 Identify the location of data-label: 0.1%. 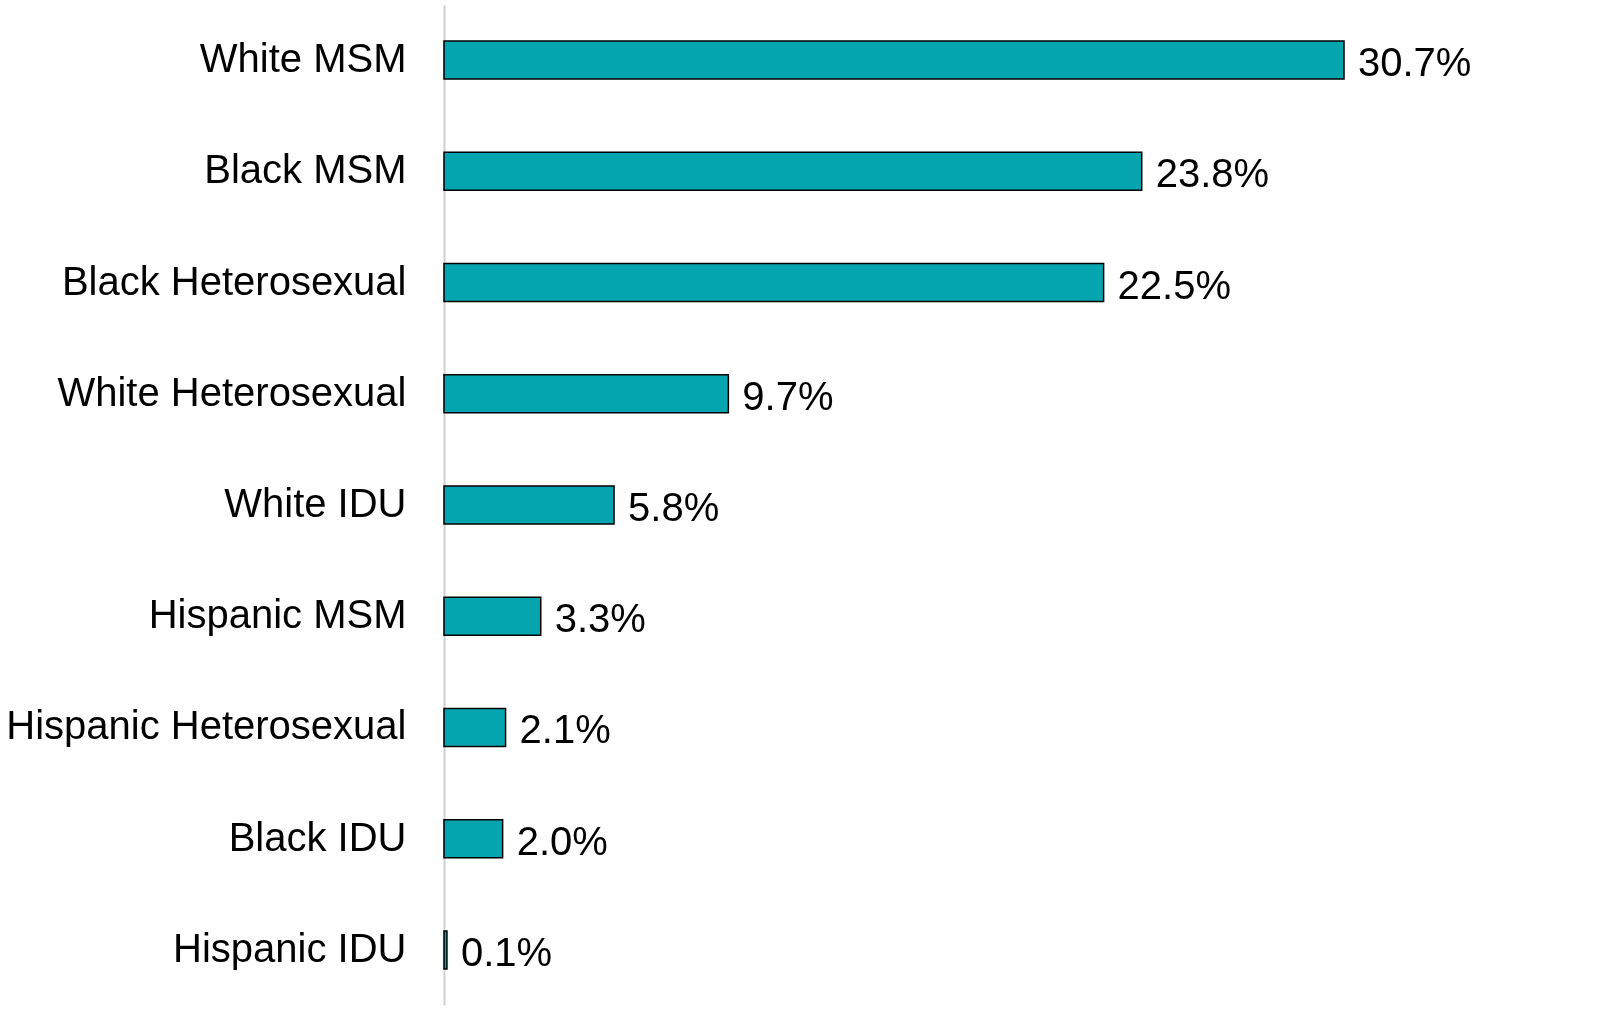
(506, 951).